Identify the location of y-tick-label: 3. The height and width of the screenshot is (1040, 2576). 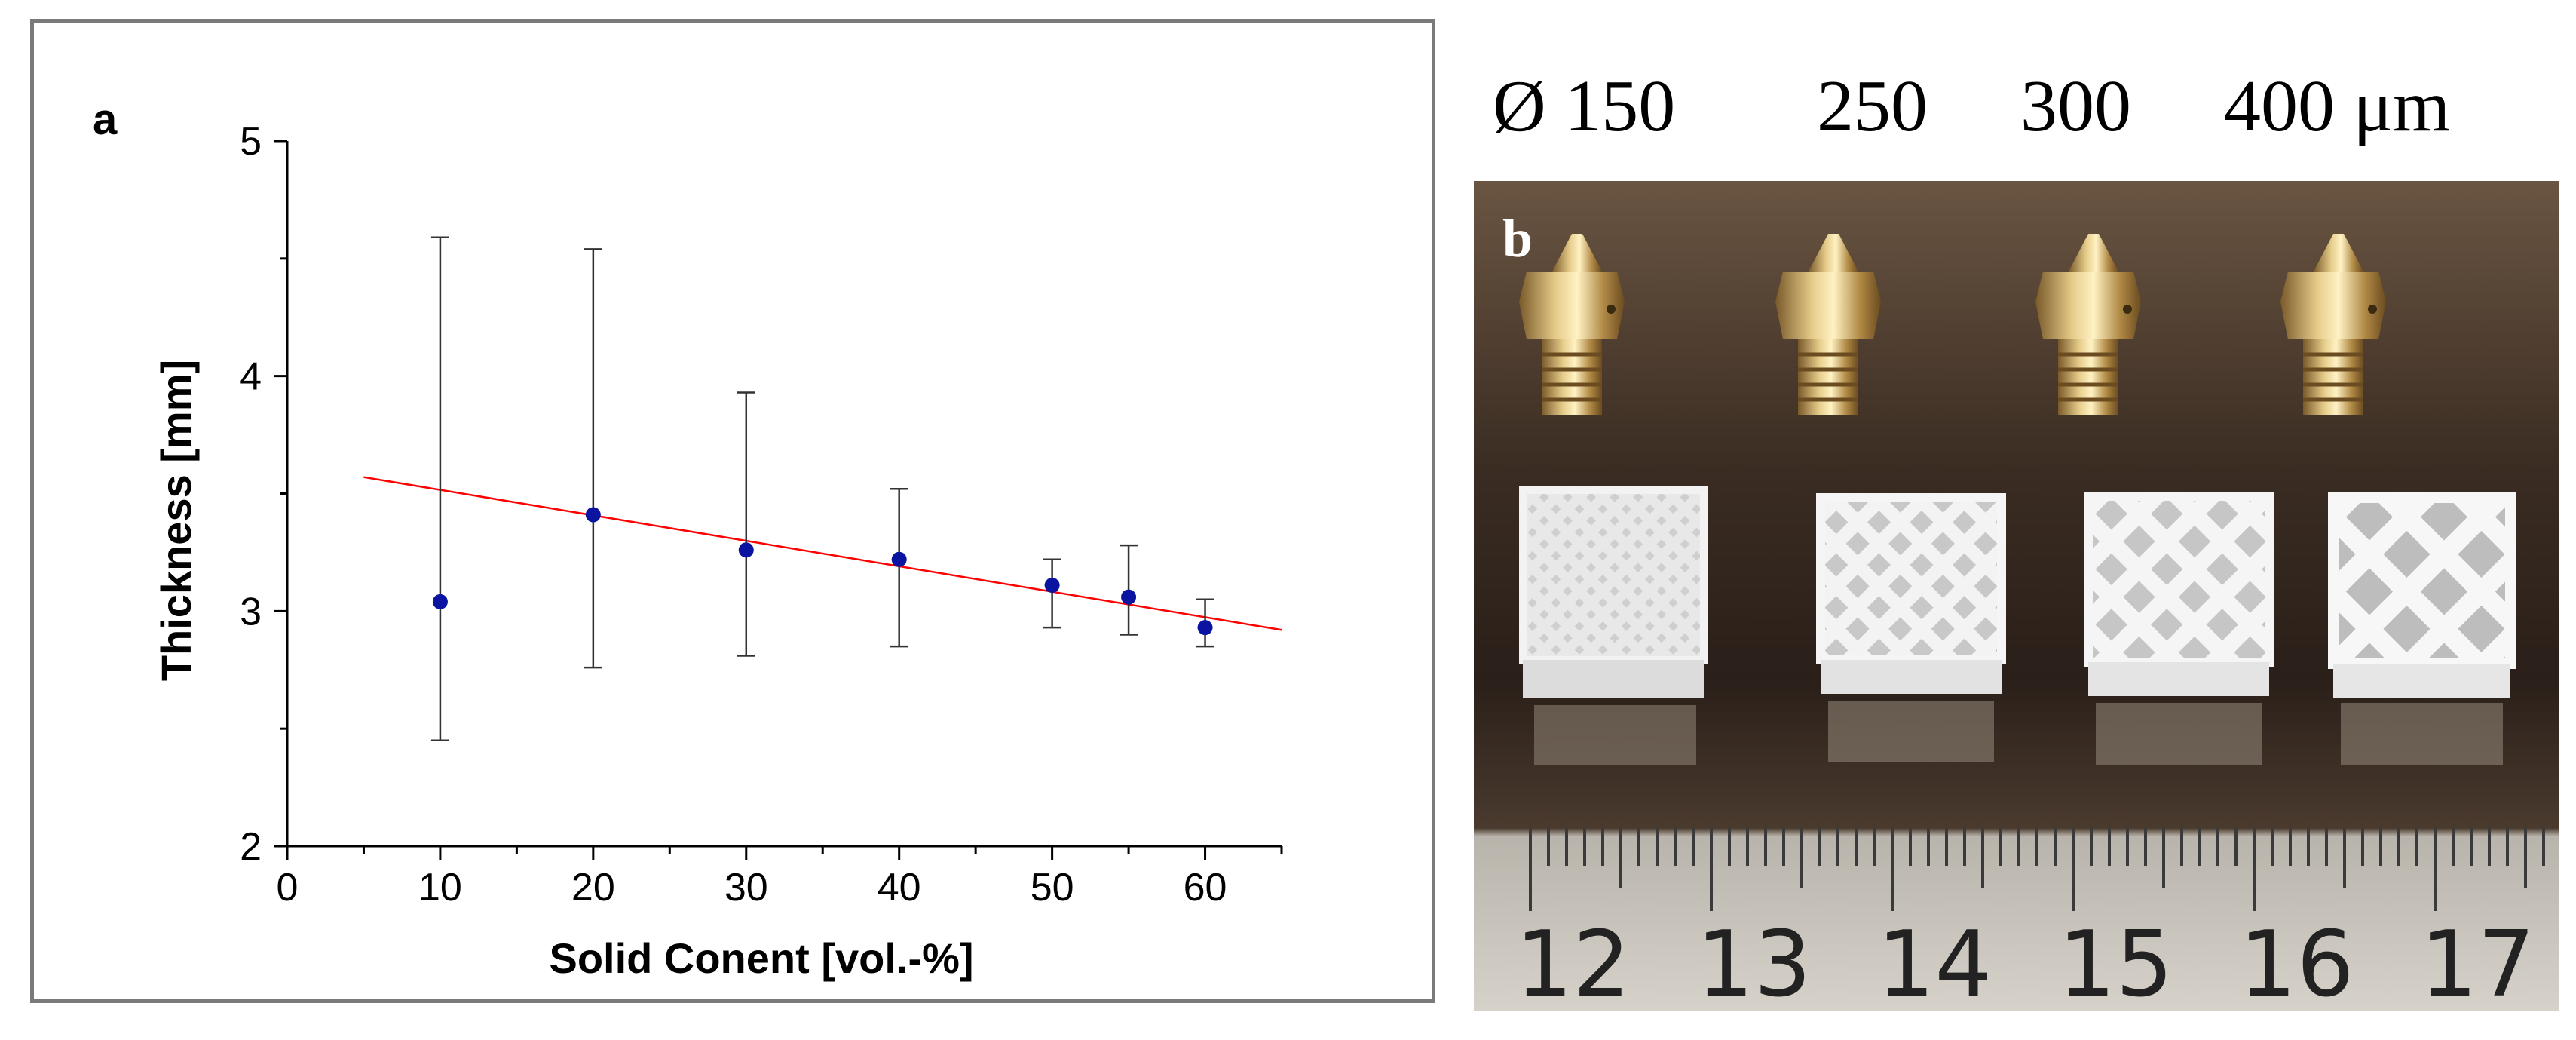
(251, 612).